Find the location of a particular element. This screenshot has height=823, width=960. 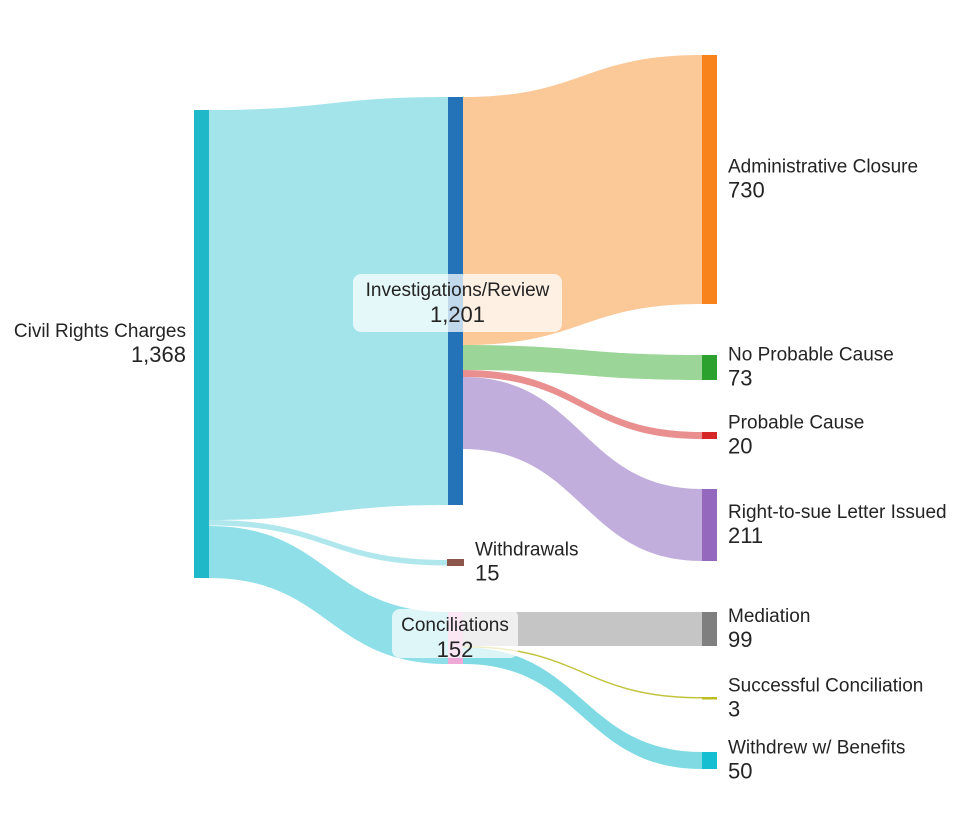

label-right_to_sue_letter_issued: Right-to-sue Letter Issued is located at coordinates (837, 512).